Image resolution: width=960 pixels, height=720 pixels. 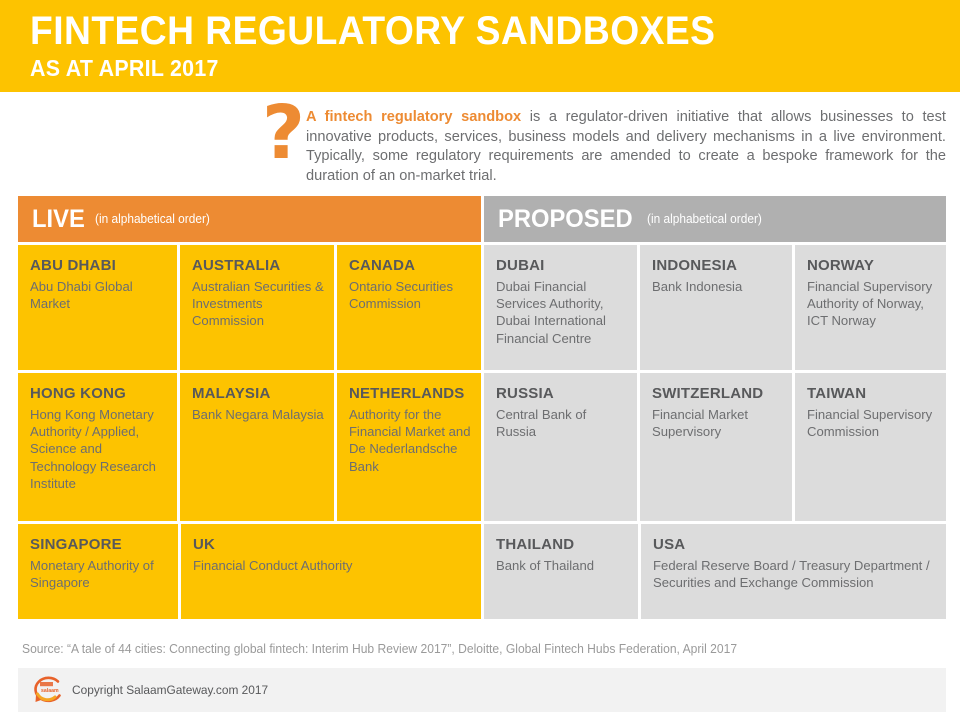 I want to click on regulator-name: Financial Market Supervisory, so click(x=700, y=423).